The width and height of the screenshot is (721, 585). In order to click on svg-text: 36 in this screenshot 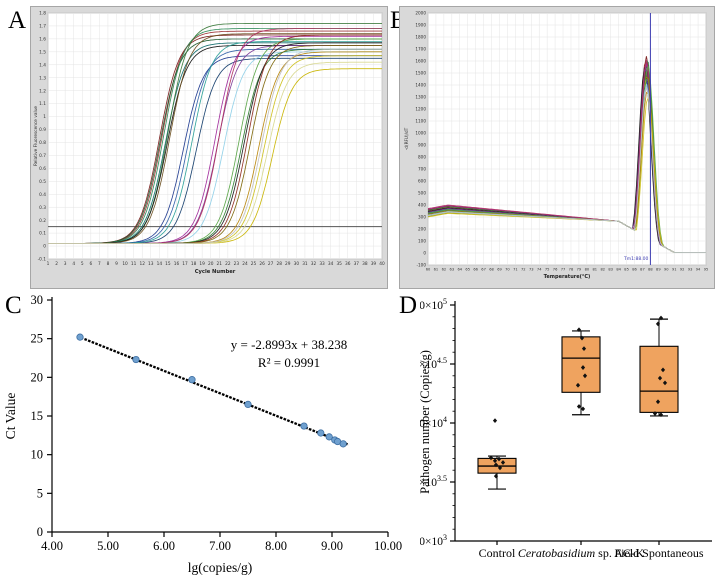, I will do `click(348, 264)`.